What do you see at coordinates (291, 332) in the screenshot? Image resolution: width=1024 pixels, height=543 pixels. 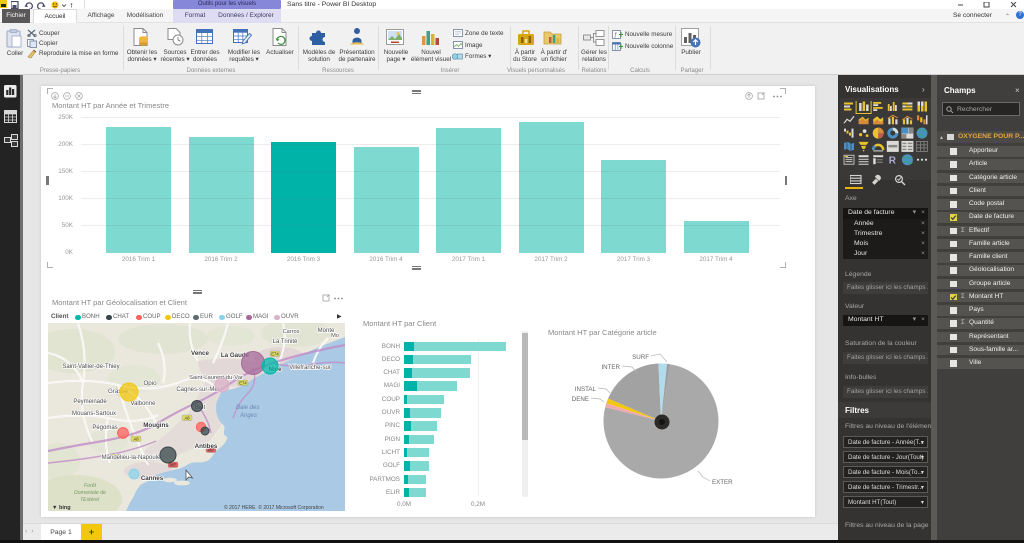 I see `svg-text: Carros` at bounding box center [291, 332].